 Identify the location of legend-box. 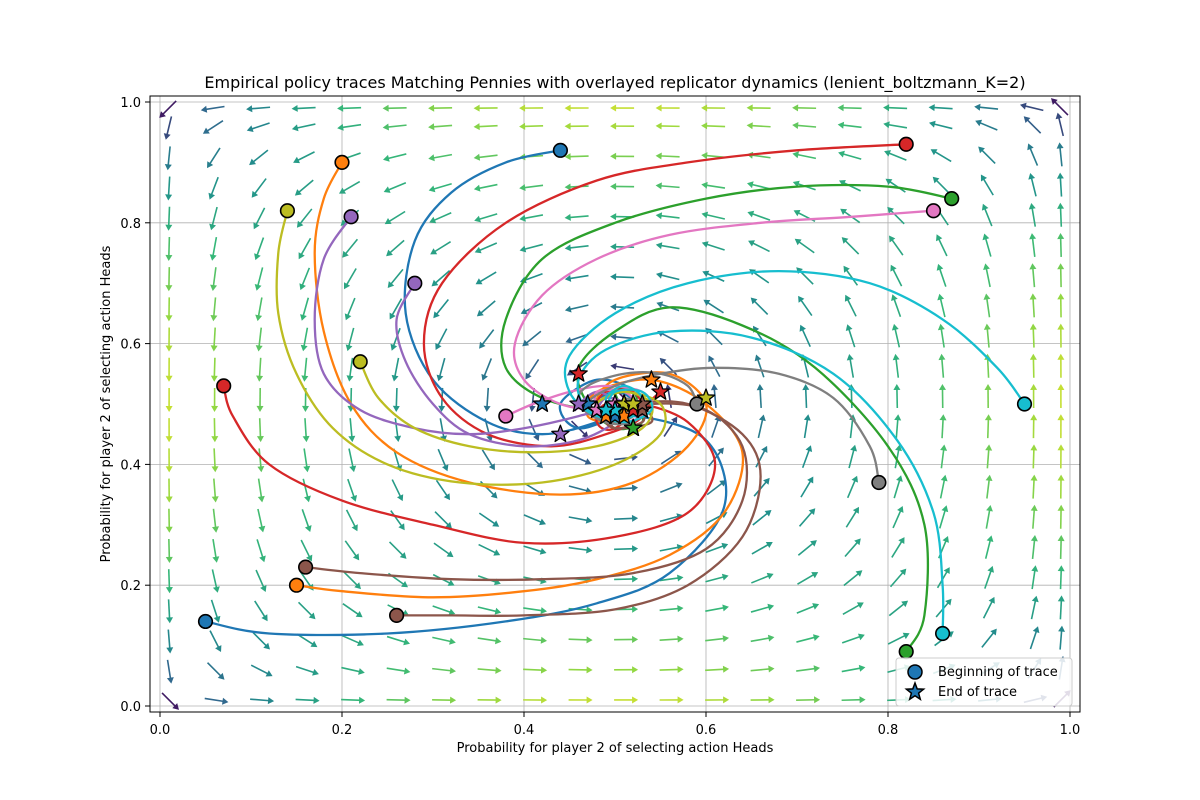
(984, 682).